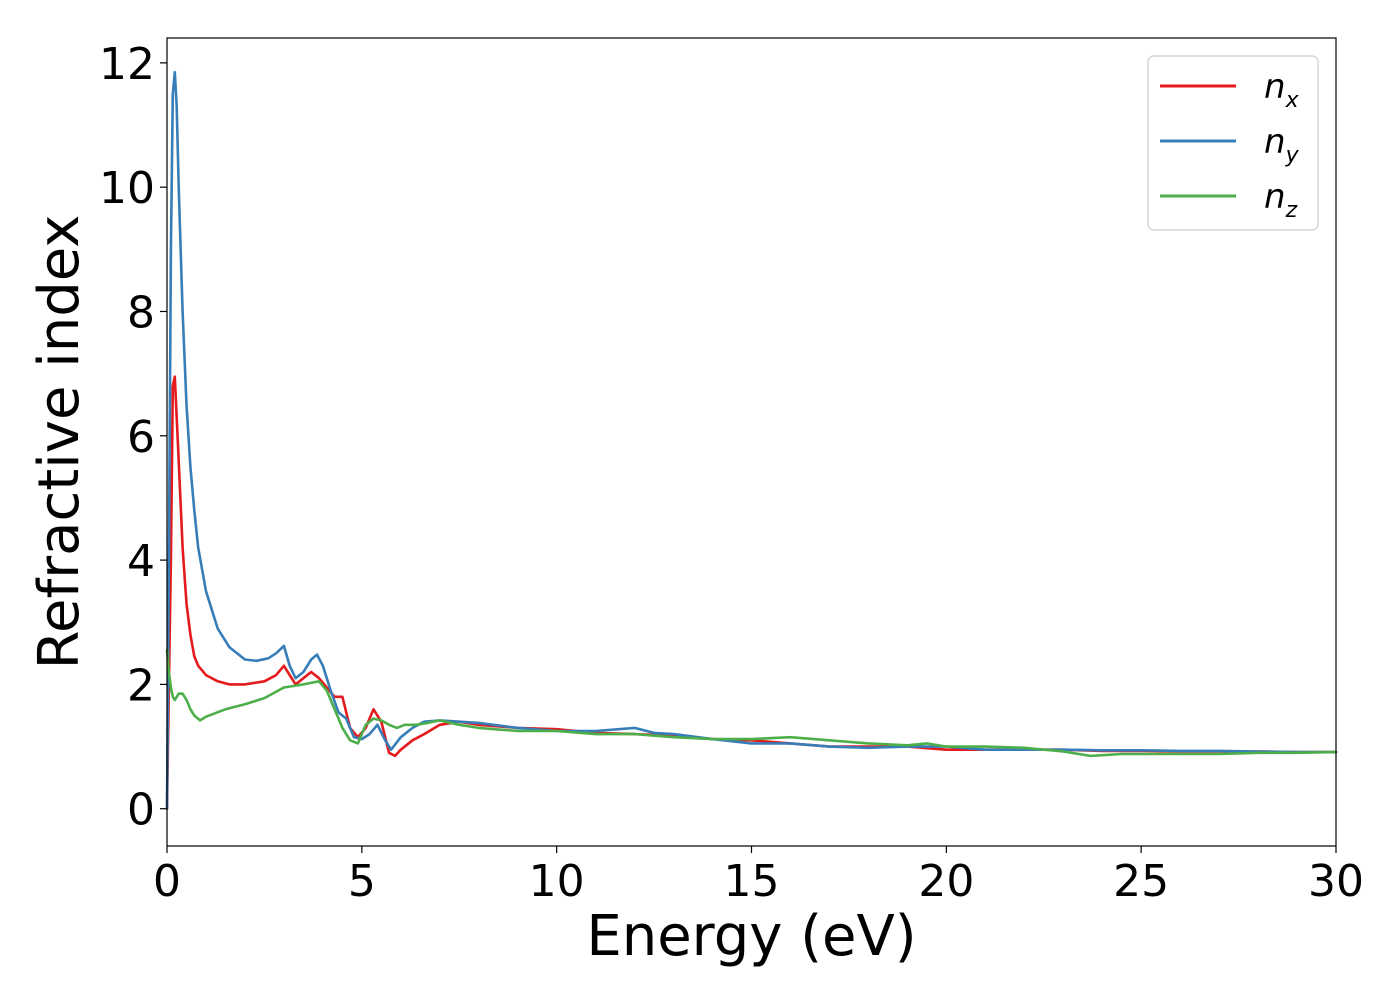  Describe the element at coordinates (1282, 145) in the screenshot. I see `legend-label-ny: ny` at that location.